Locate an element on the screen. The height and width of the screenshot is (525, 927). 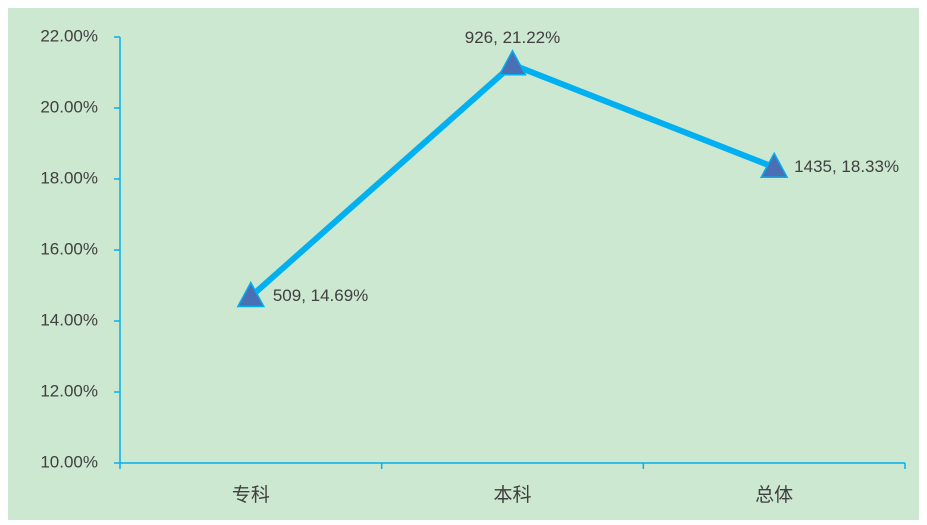
y-tick-label: 14.00% is located at coordinates (69, 319).